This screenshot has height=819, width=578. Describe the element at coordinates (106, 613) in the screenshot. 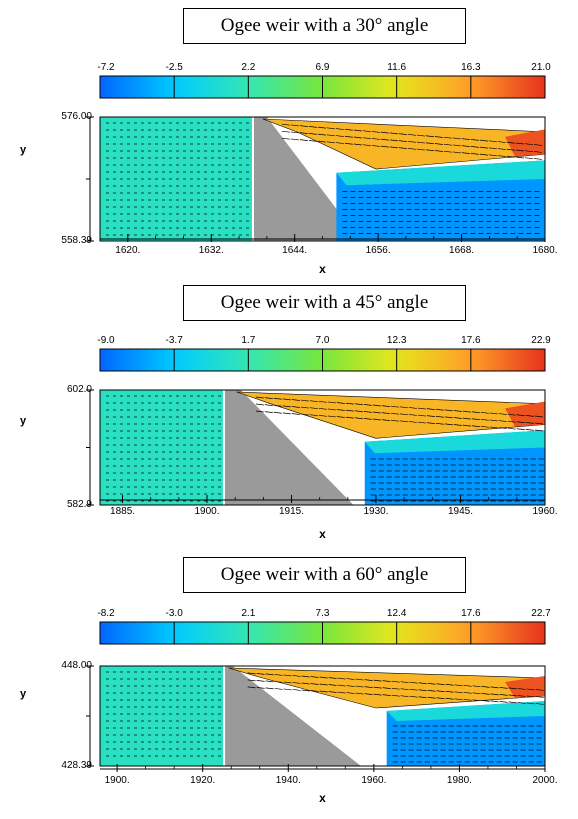

I see `colorbar-tick-label: -8.2` at that location.